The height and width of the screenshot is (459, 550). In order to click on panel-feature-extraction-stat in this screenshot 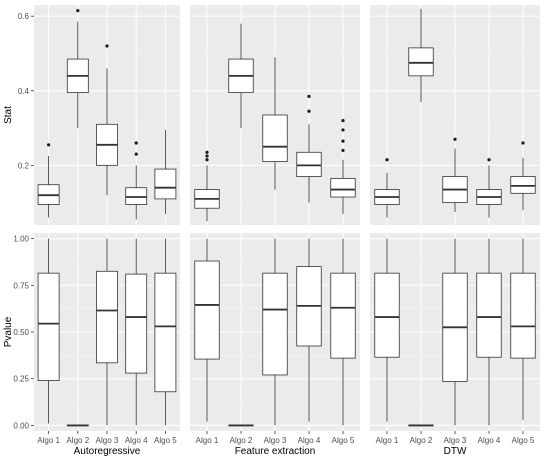, I will do `click(275, 115)`.